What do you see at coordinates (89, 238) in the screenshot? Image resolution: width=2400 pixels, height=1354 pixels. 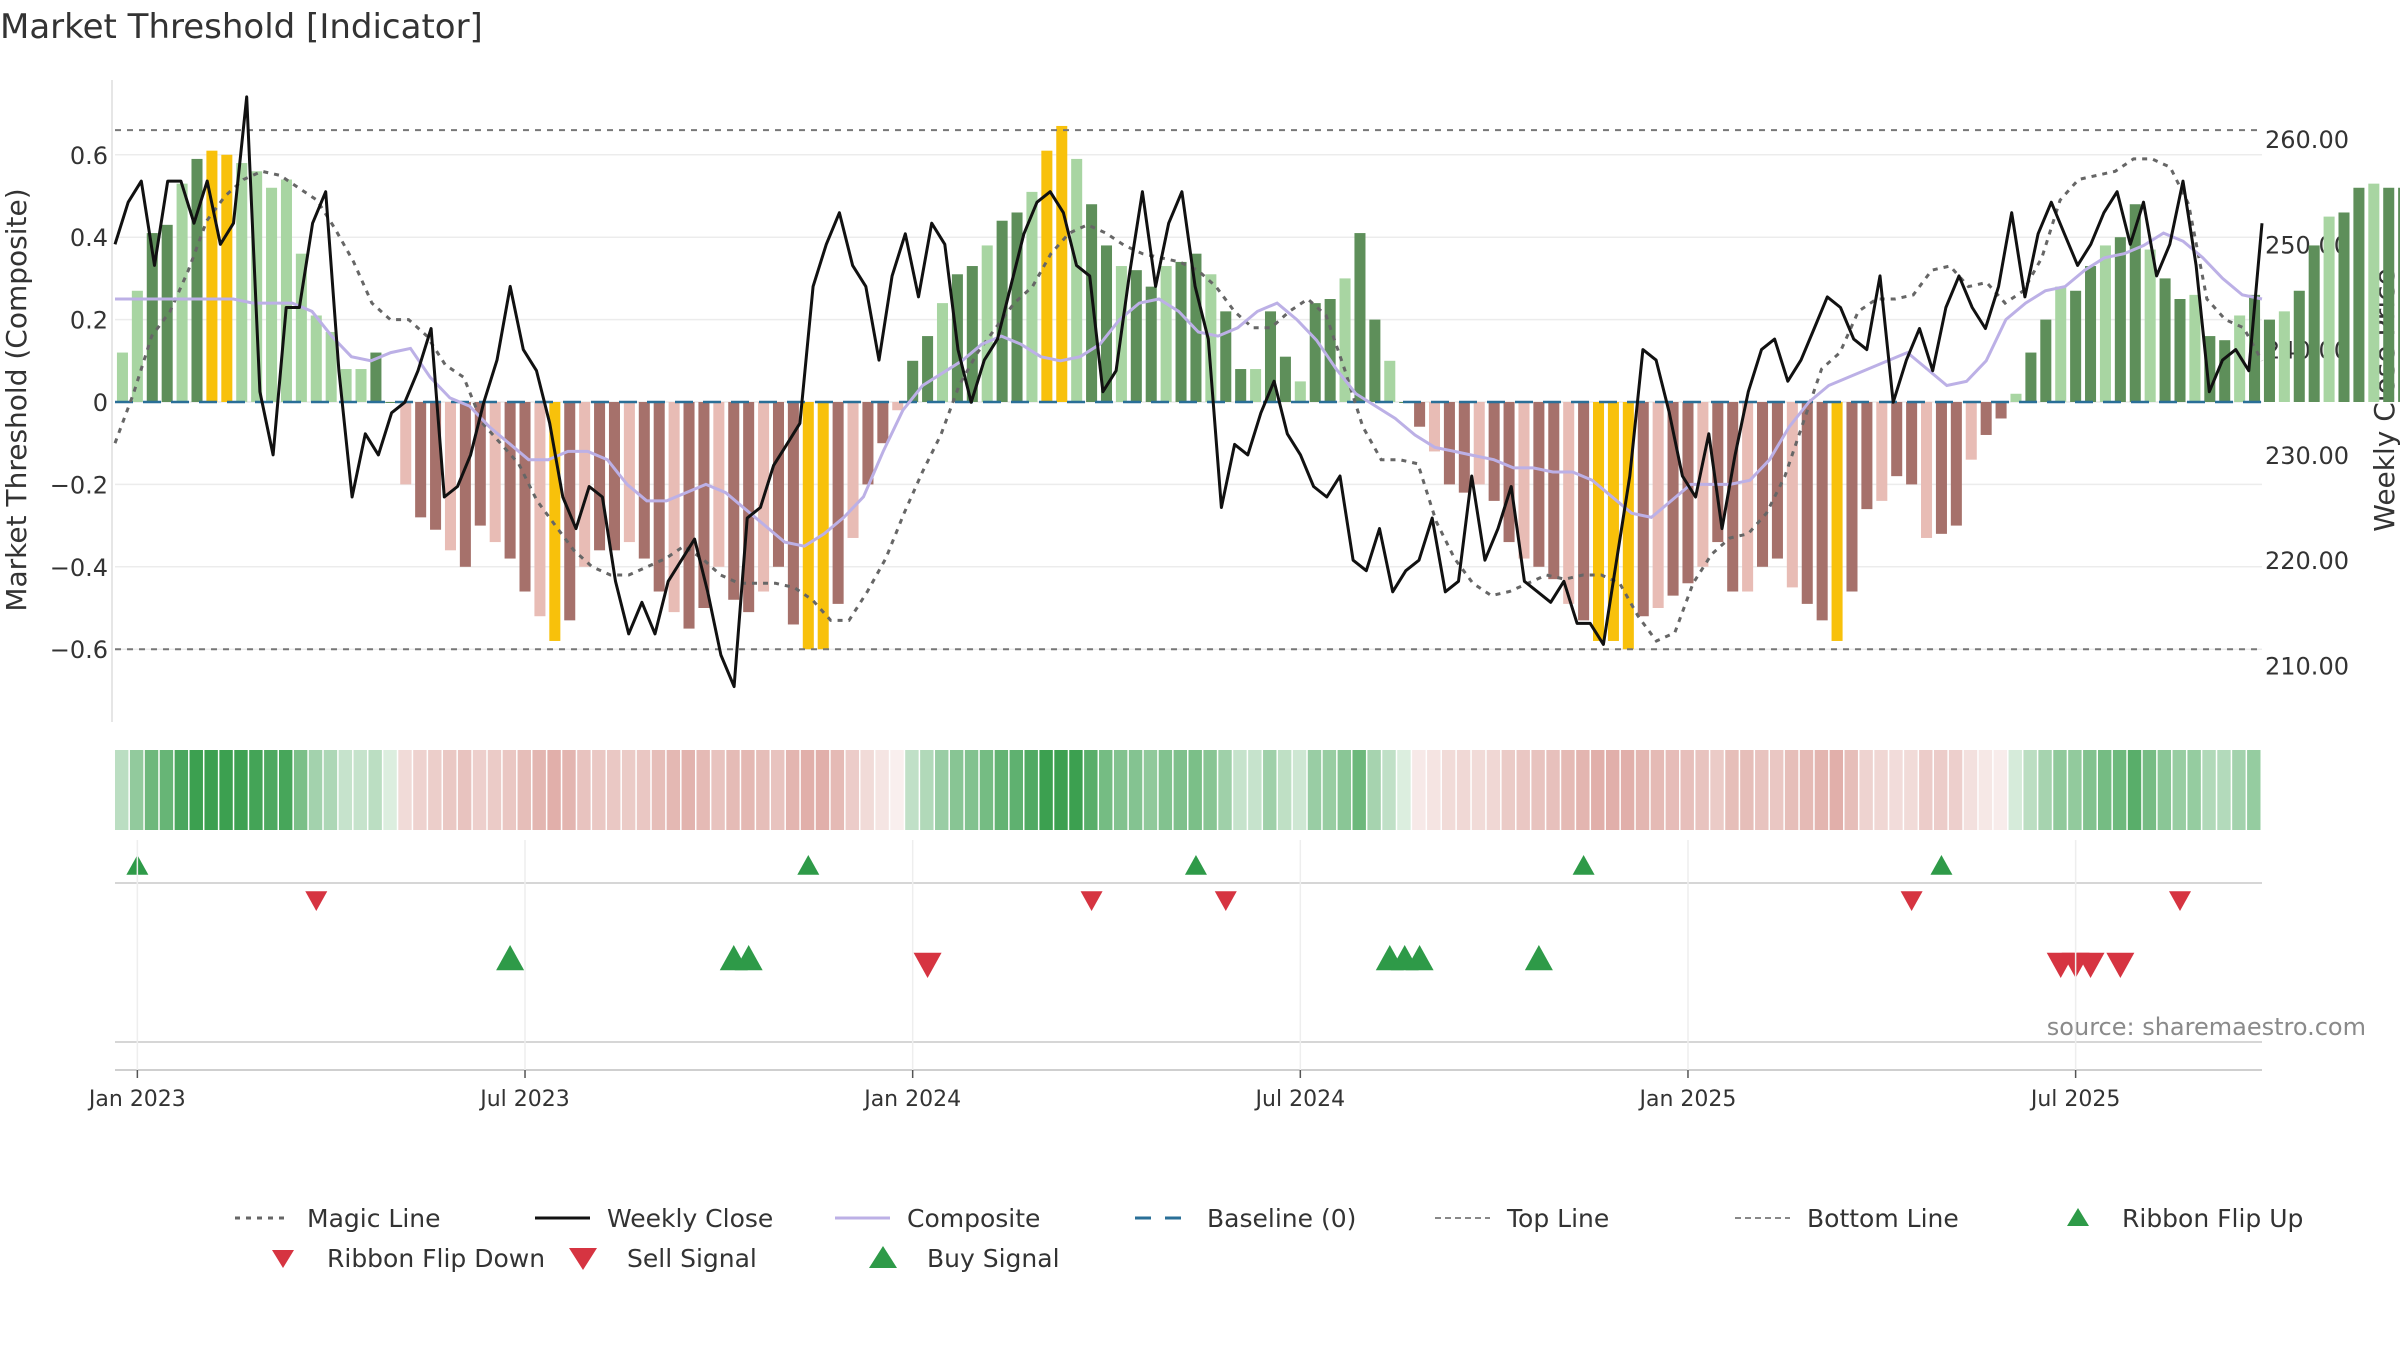 I see `y-tick-label-left: 0.4` at bounding box center [89, 238].